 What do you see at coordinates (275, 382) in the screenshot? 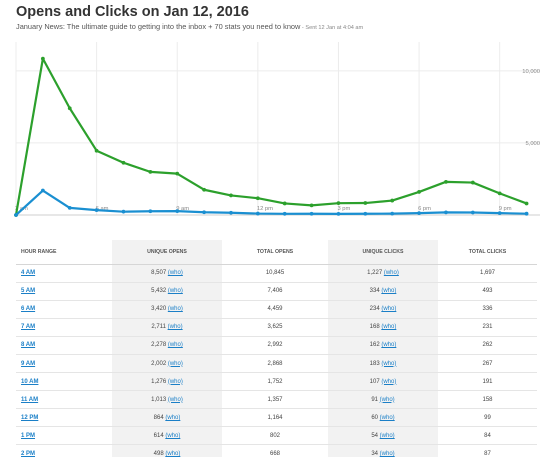
I see `total-opens-cell: 1,752` at bounding box center [275, 382].